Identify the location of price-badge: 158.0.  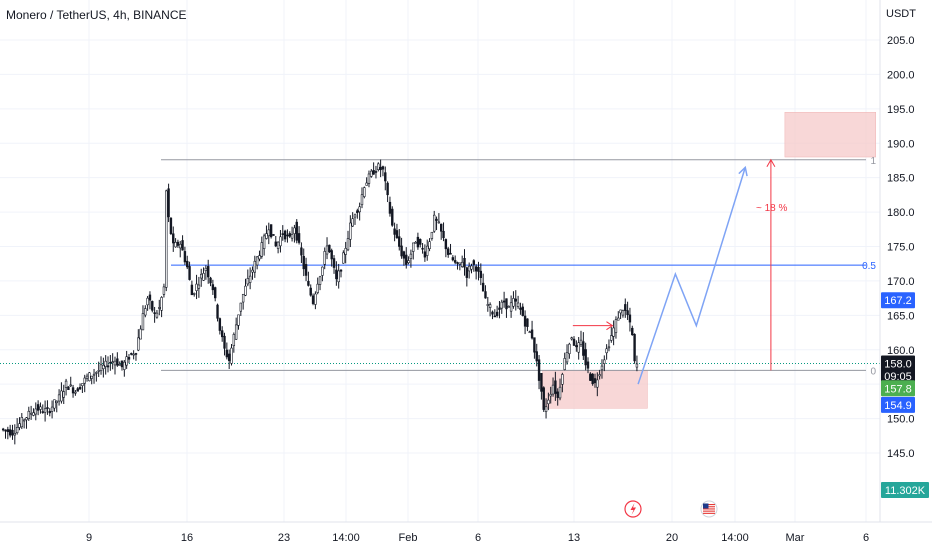
(898, 363).